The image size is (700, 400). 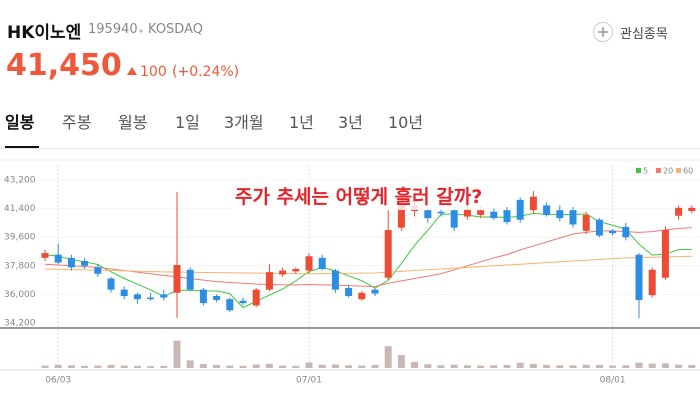 What do you see at coordinates (187, 122) in the screenshot?
I see `tab: 1일` at bounding box center [187, 122].